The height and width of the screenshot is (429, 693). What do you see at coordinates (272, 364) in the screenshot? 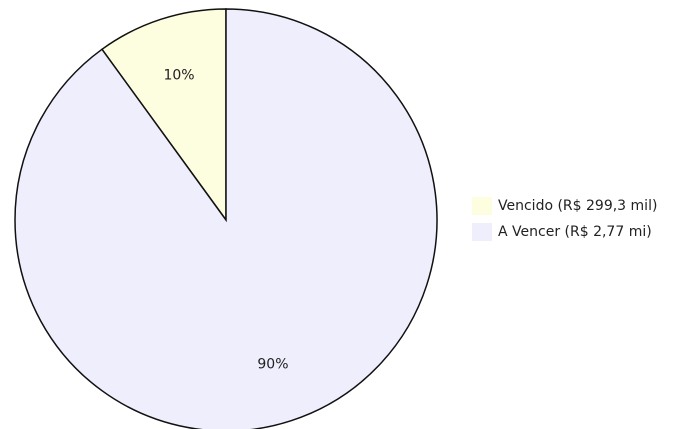
I see `slice-label: 90%` at bounding box center [272, 364].